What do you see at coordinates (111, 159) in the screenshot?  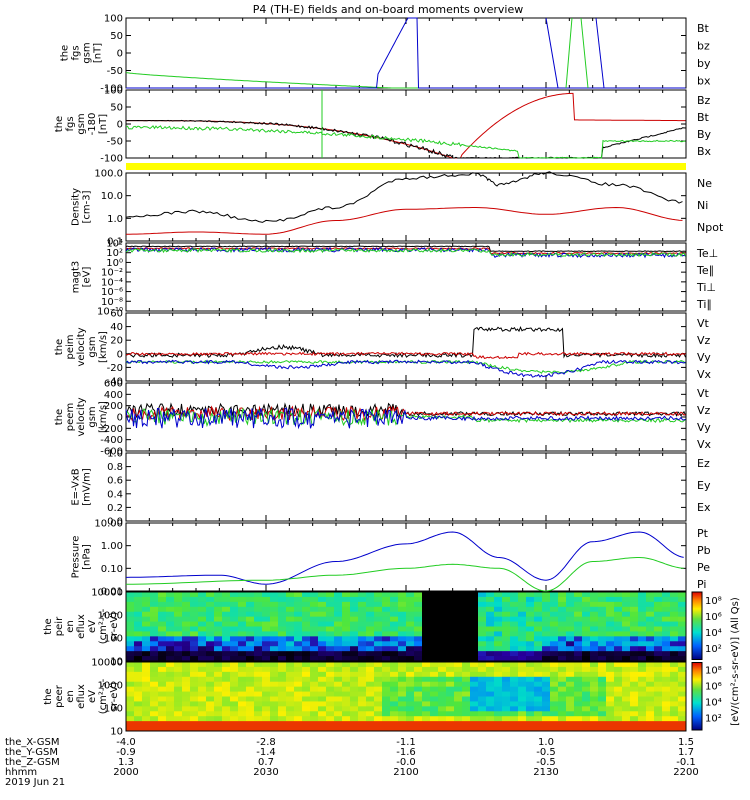 I see `y-tick-label: -100` at bounding box center [111, 159].